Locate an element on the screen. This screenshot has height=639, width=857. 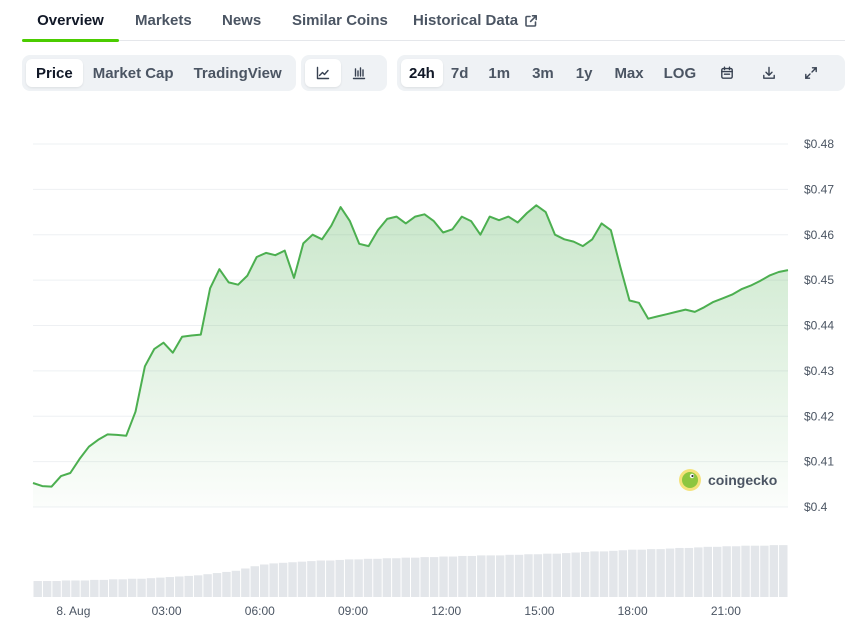
x-tick-label: 03:00 is located at coordinates (167, 611).